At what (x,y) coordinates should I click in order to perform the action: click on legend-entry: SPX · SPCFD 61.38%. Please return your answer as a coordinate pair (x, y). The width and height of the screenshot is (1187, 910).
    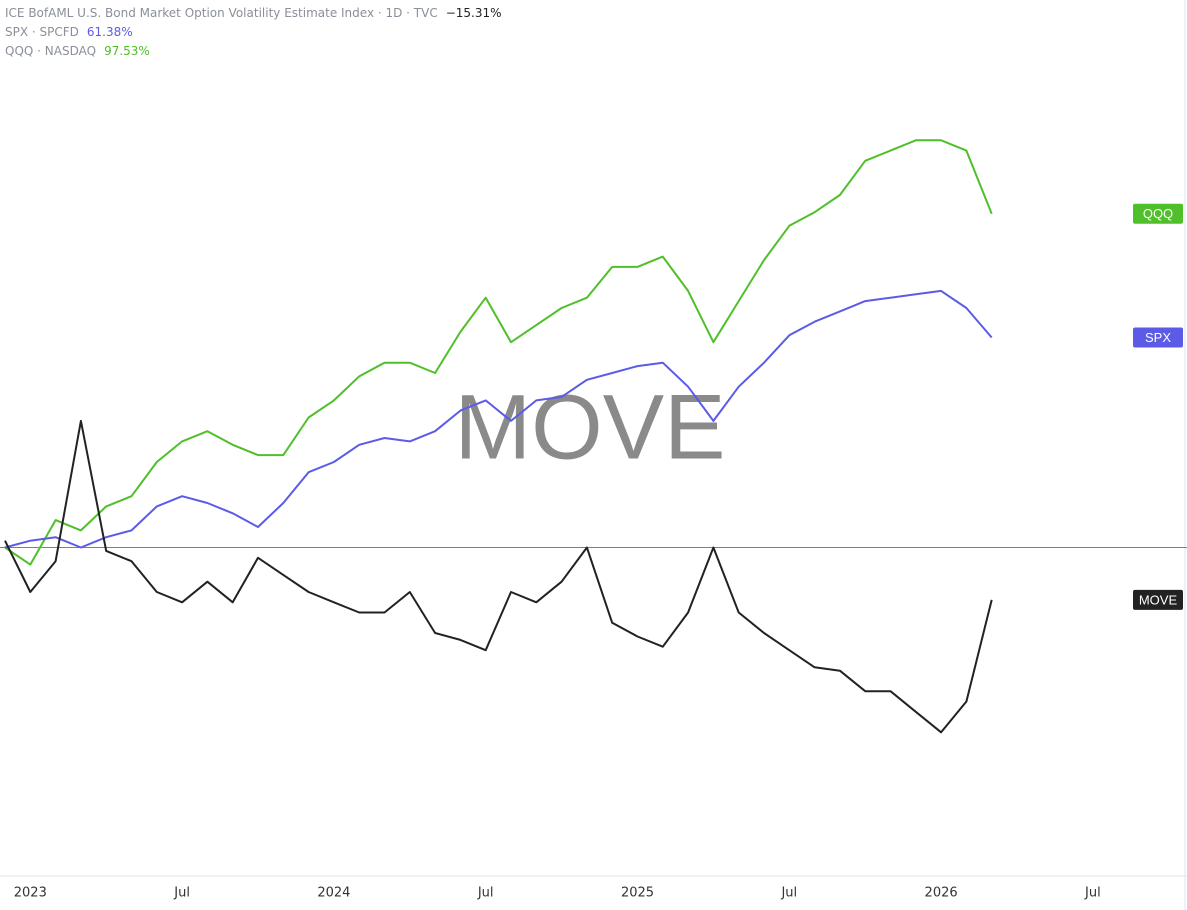
    Looking at the image, I should click on (69, 32).